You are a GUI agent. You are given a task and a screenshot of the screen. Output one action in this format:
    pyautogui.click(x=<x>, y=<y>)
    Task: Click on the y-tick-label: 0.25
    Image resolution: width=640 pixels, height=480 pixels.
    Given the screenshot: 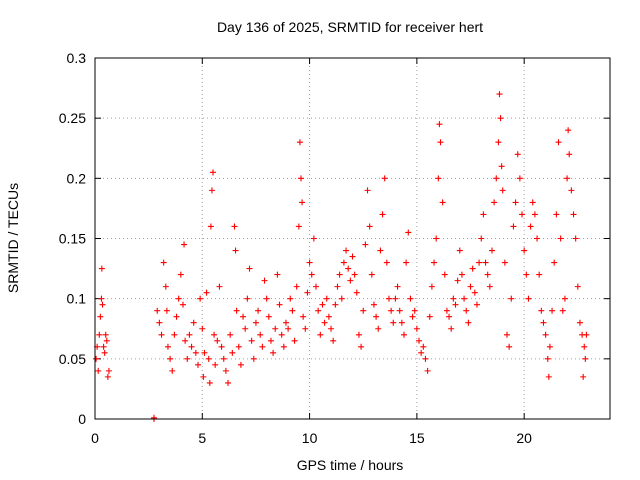 What is the action you would take?
    pyautogui.click(x=72, y=118)
    